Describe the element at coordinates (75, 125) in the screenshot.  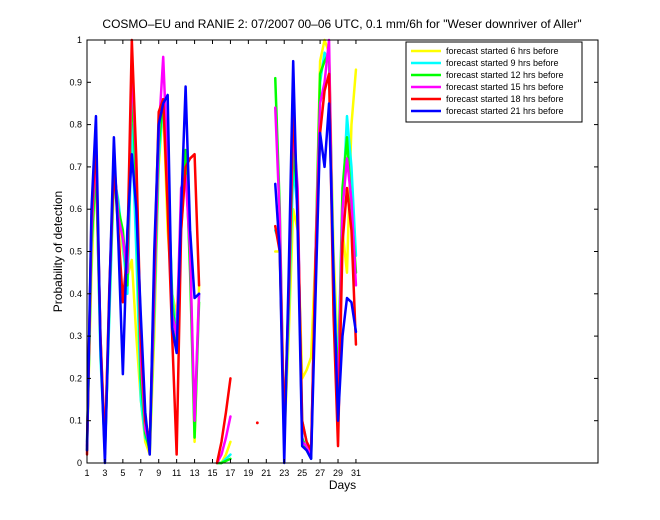
I see `y-tick-label: 0.8` at that location.